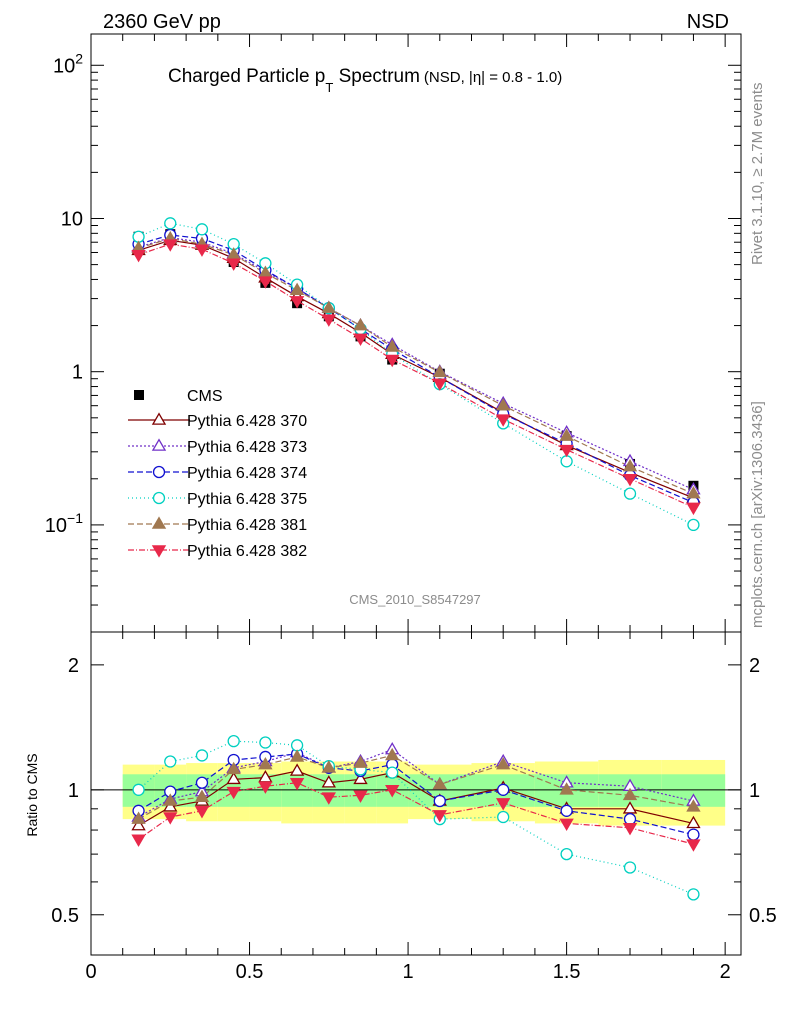 The width and height of the screenshot is (786, 1024). I want to click on y-tick-exponent: −1, so click(75, 518).